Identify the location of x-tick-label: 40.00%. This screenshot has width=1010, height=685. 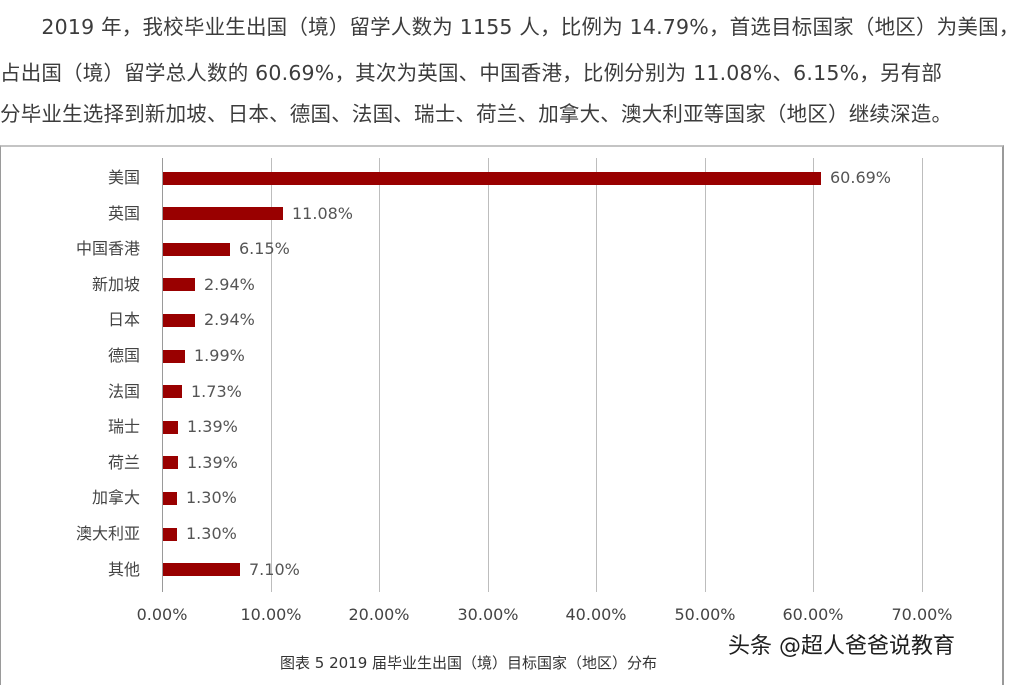
(596, 614).